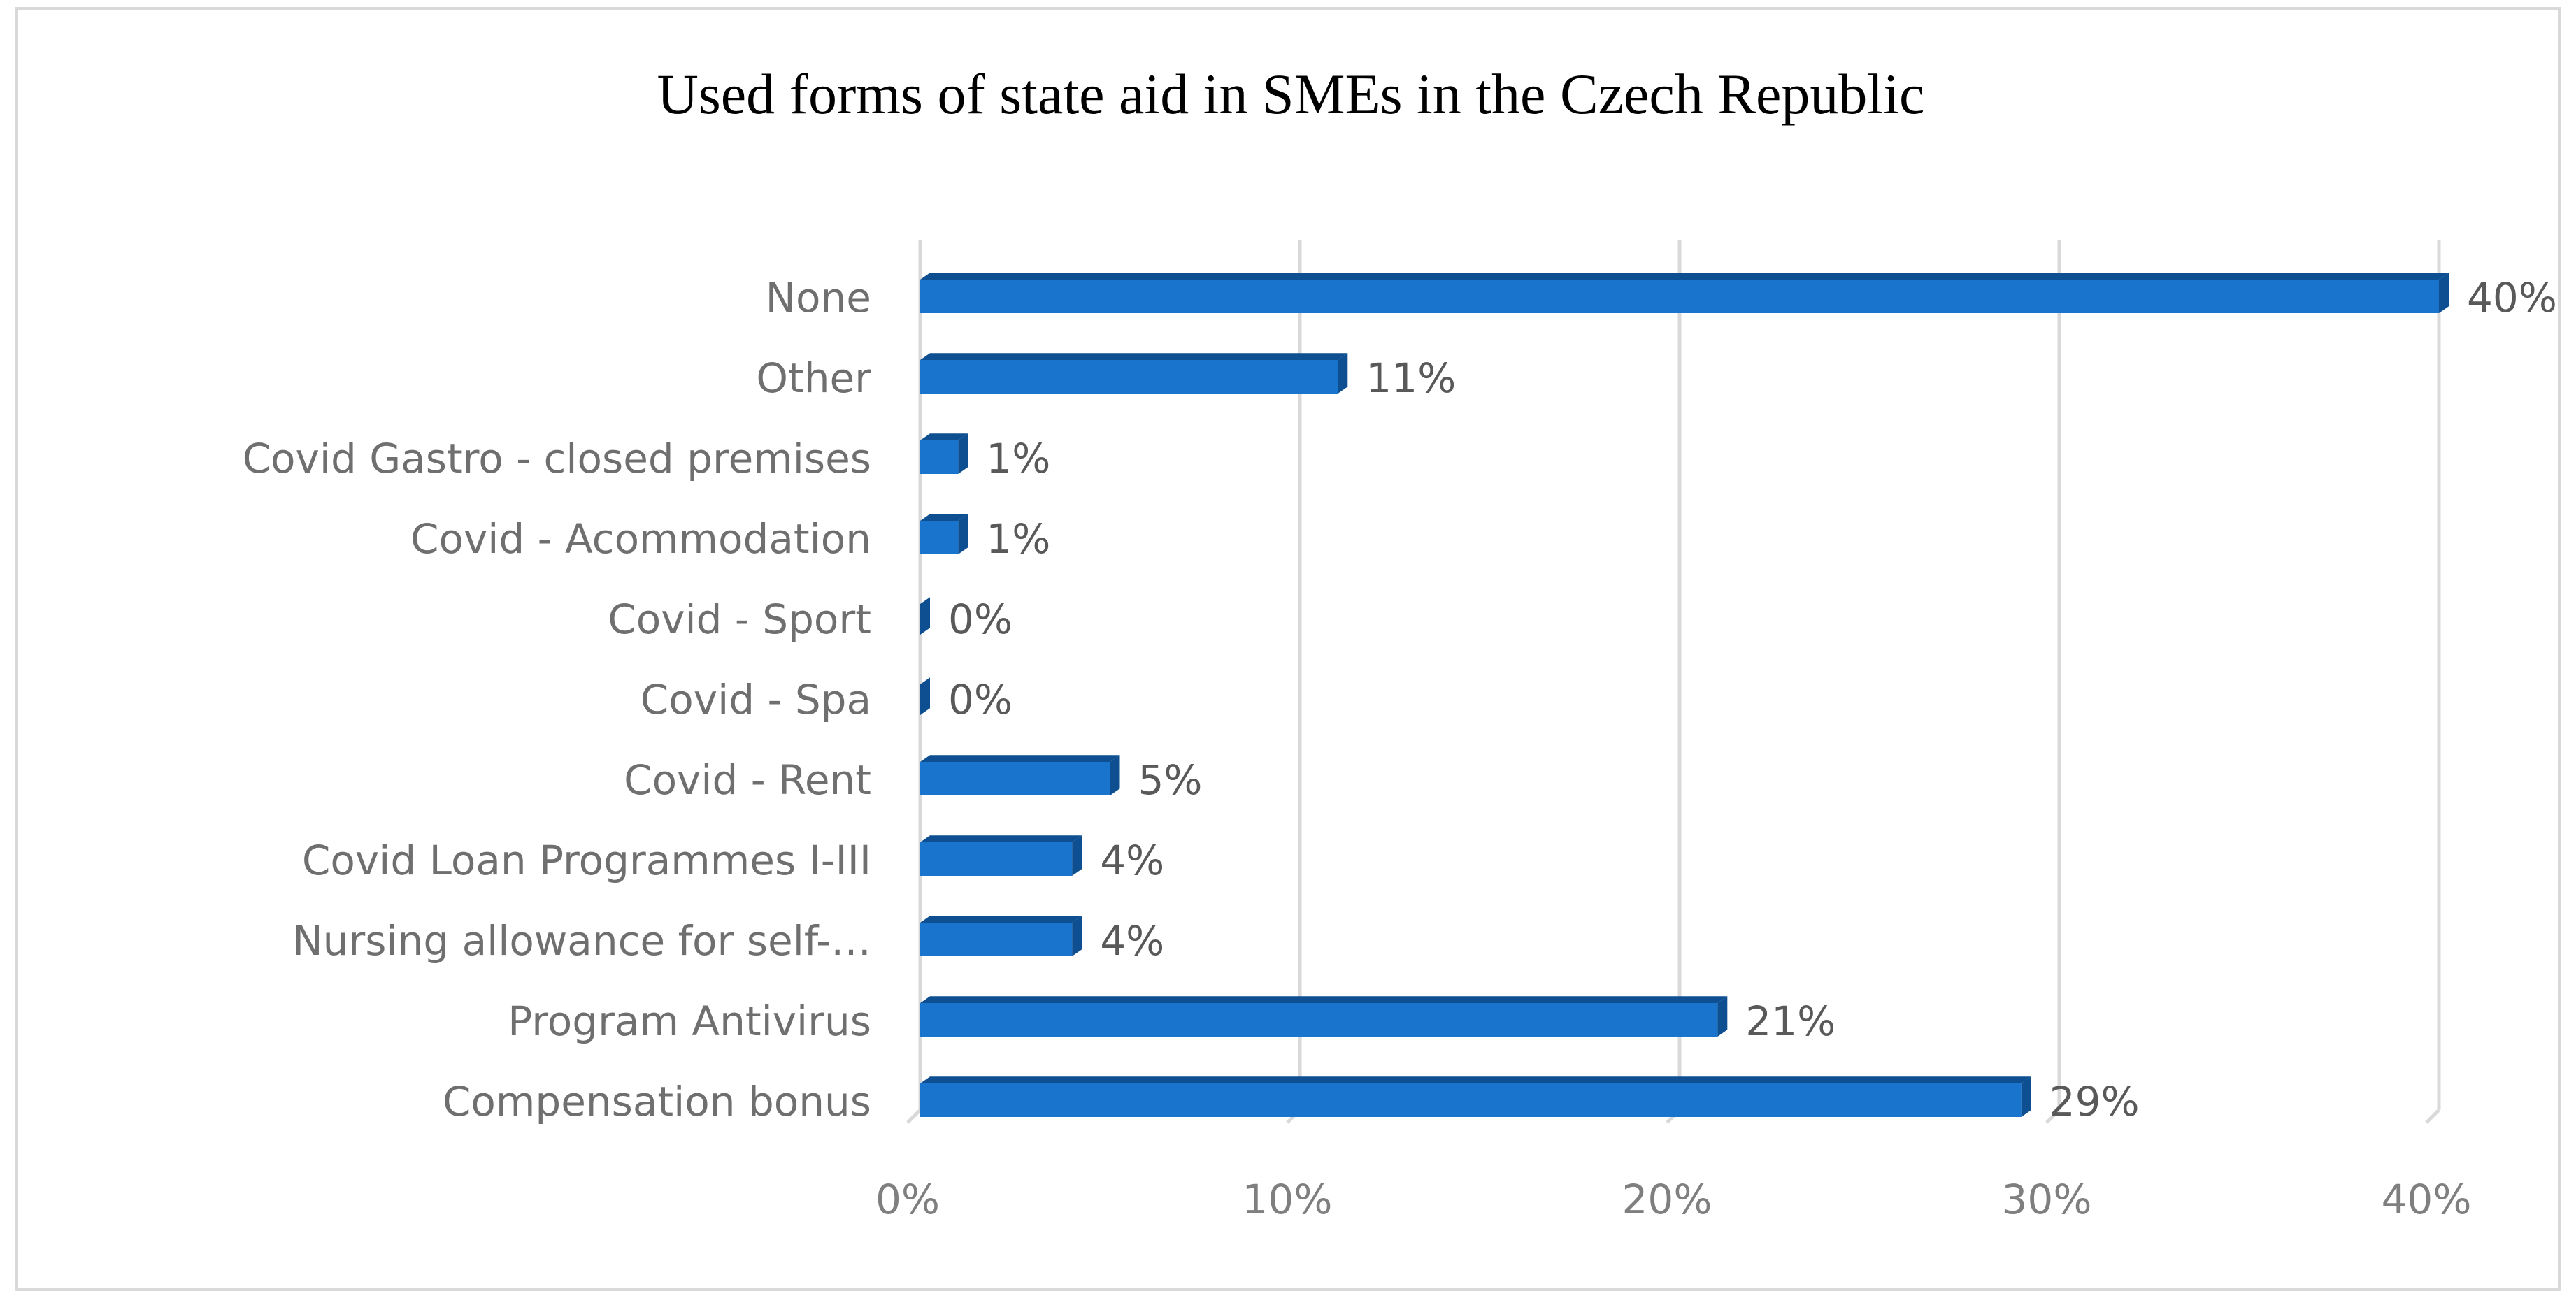 The height and width of the screenshot is (1298, 2576). I want to click on data-label: 40%, so click(2512, 298).